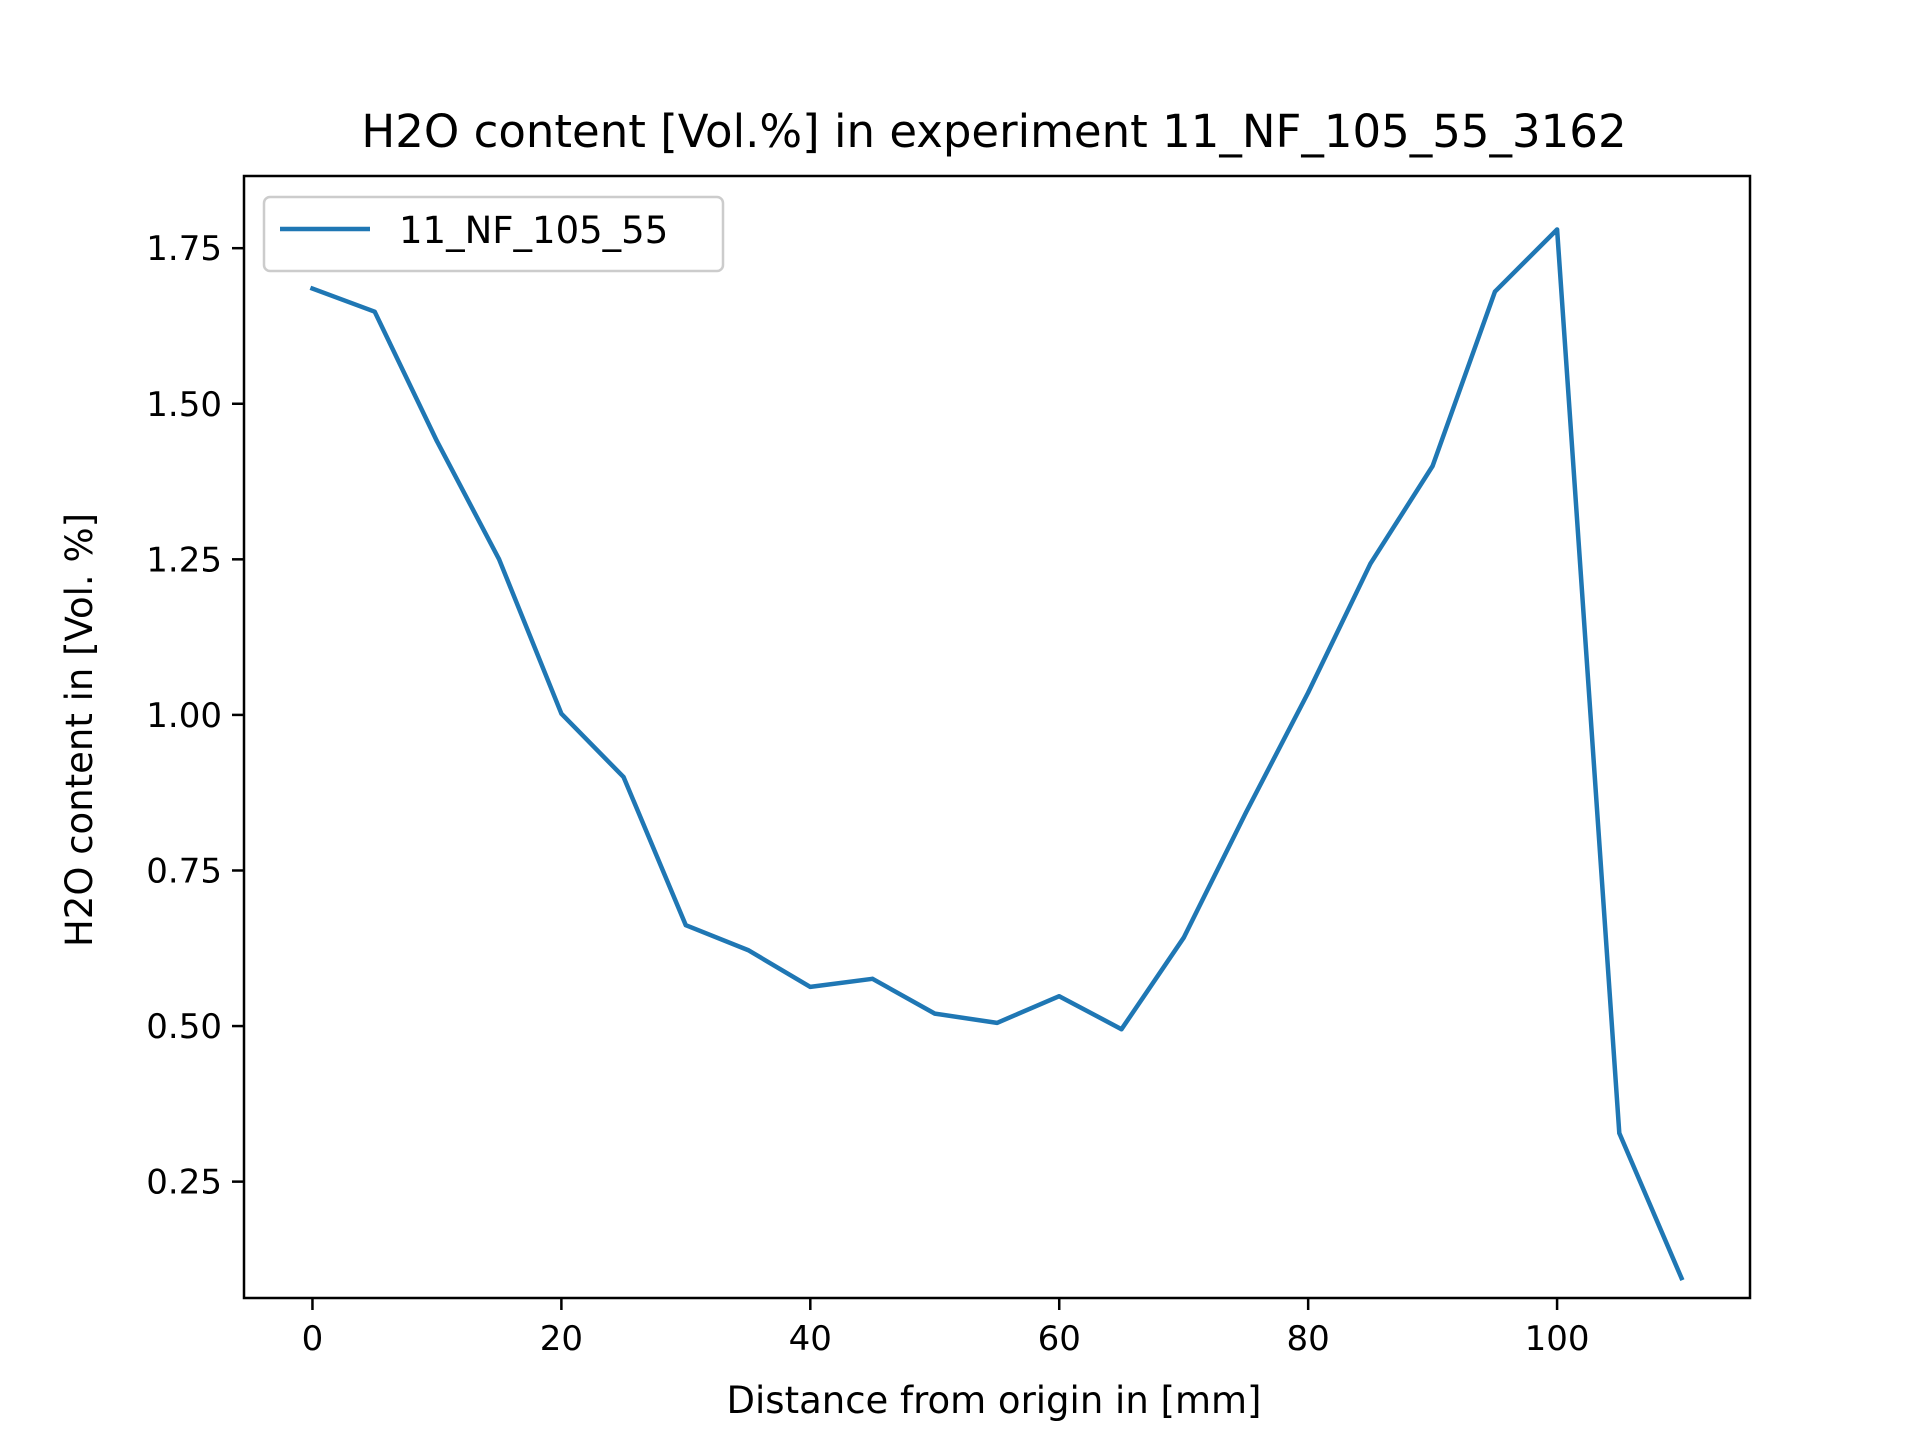  I want to click on y-tick-label: 1.50, so click(184, 405).